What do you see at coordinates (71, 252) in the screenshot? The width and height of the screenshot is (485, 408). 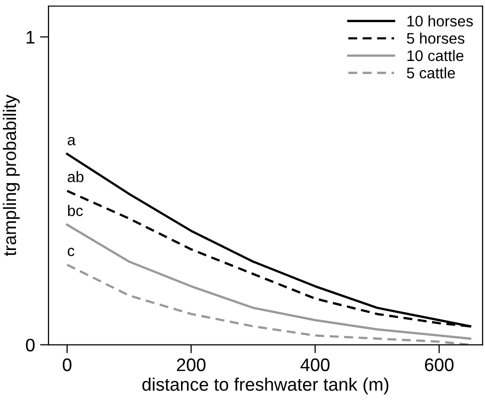 I see `annotation: c` at bounding box center [71, 252].